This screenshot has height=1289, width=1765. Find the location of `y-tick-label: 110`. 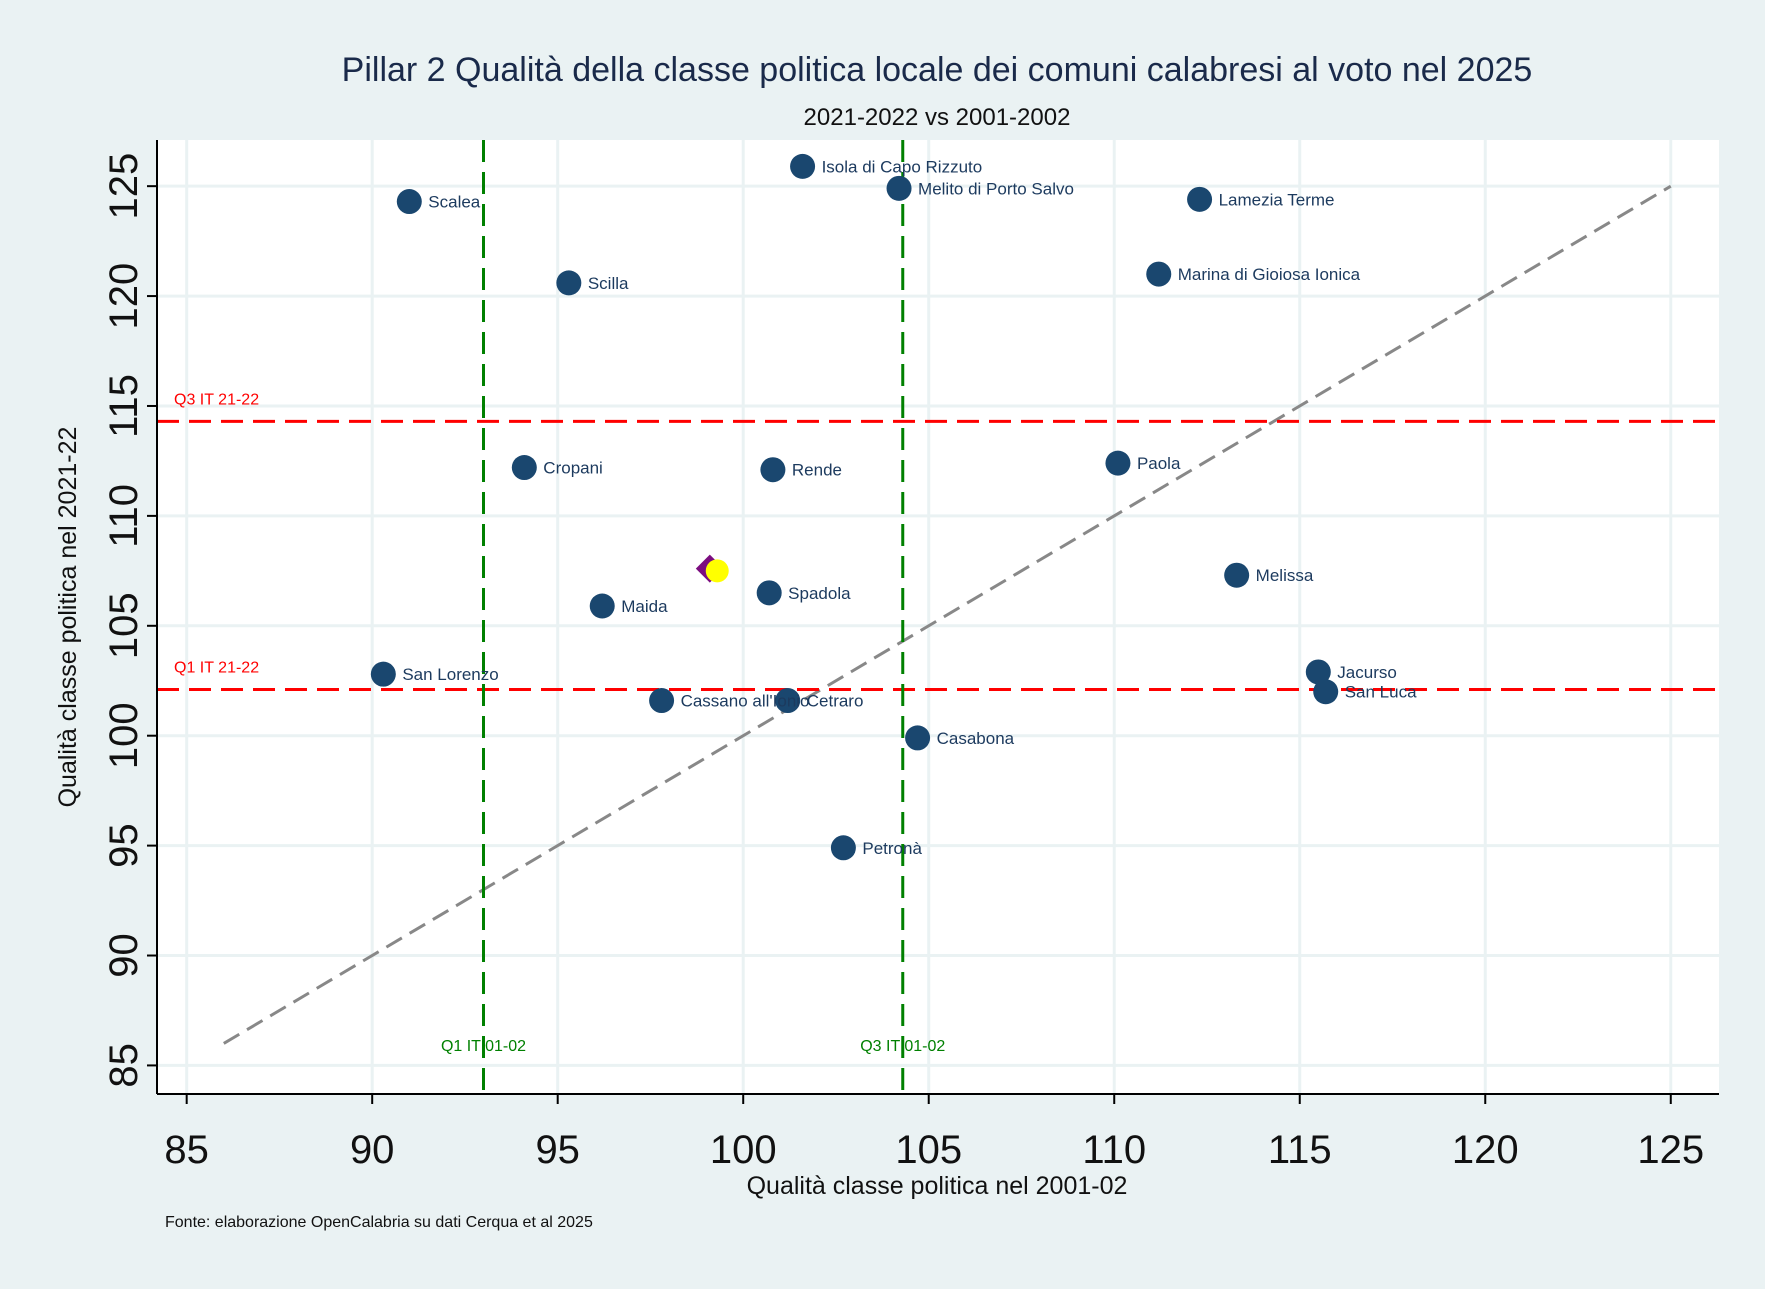

y-tick-label: 110 is located at coordinates (124, 516).